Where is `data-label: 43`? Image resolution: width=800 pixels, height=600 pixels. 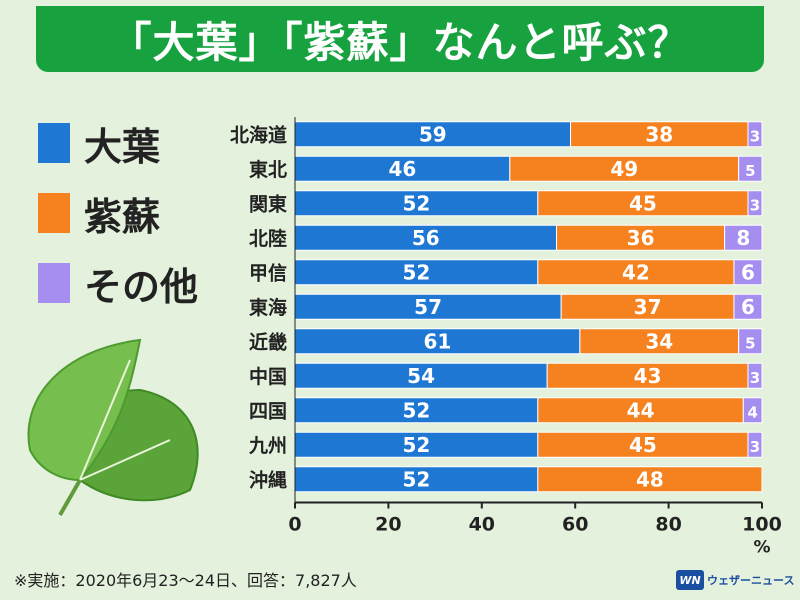 data-label: 43 is located at coordinates (648, 376).